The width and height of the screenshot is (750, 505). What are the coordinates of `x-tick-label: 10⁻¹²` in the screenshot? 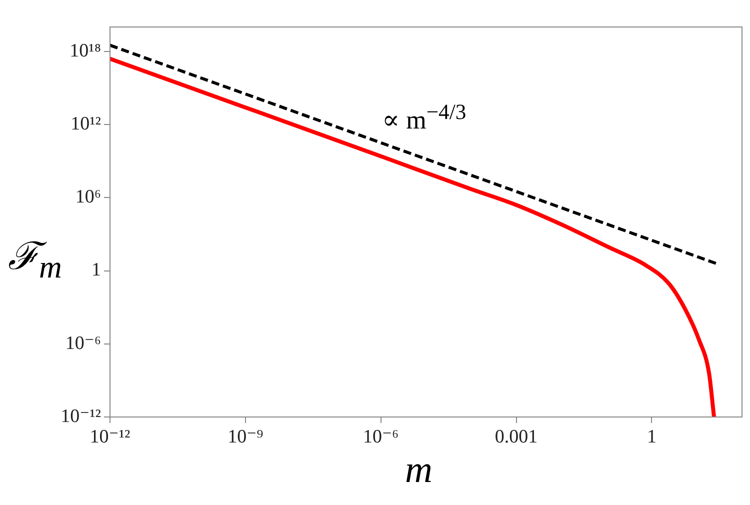 It's located at (110, 437).